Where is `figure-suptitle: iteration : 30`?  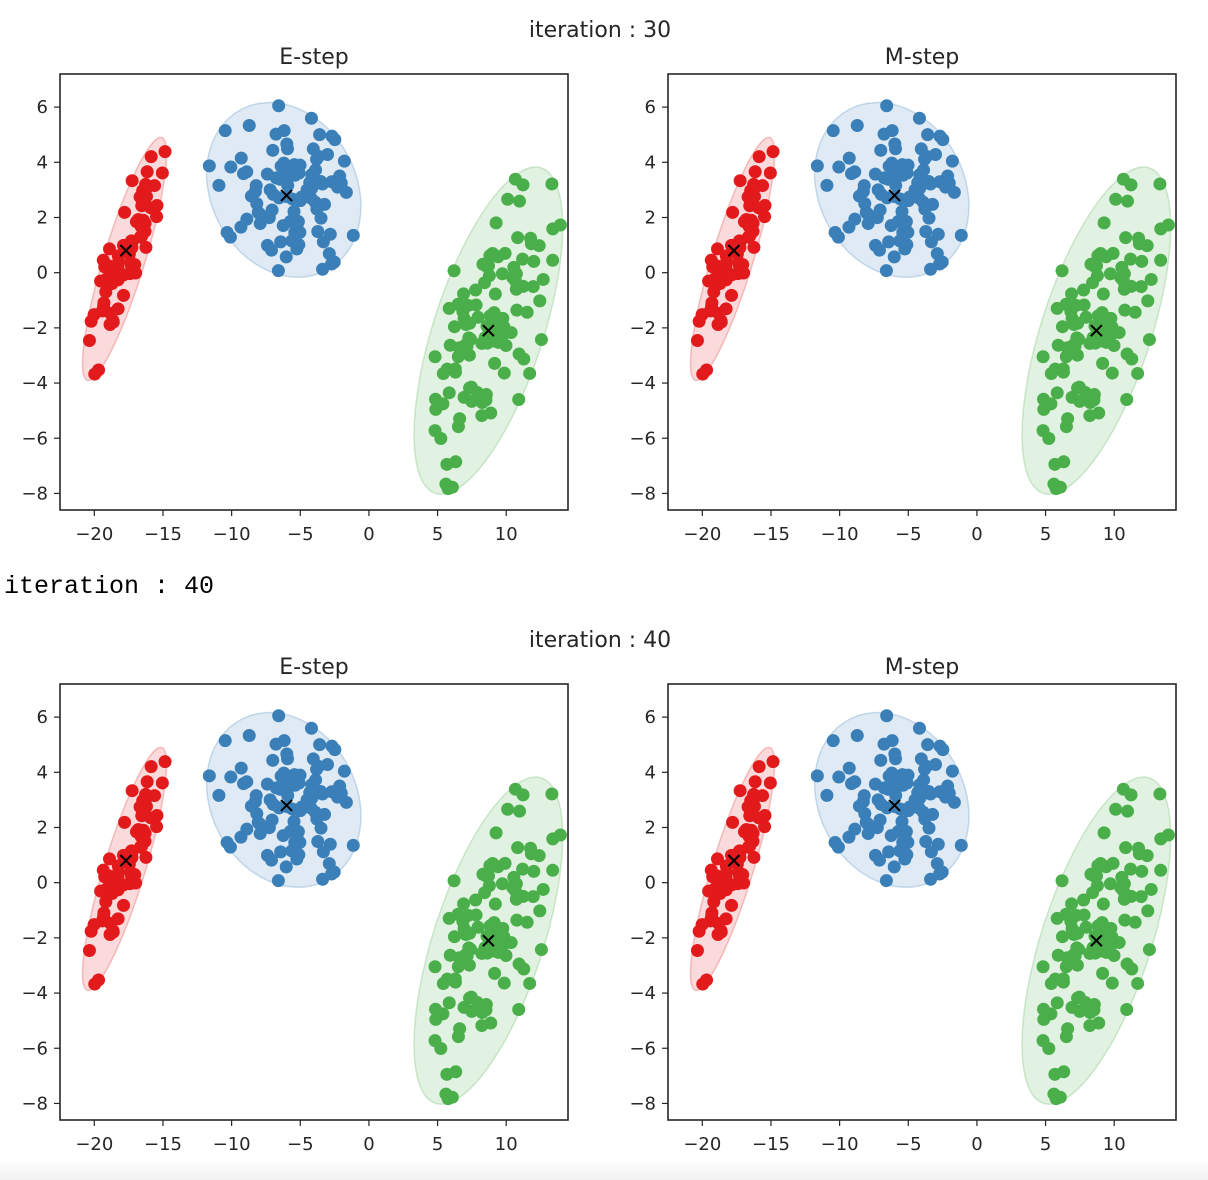
figure-suptitle: iteration : 30 is located at coordinates (600, 30).